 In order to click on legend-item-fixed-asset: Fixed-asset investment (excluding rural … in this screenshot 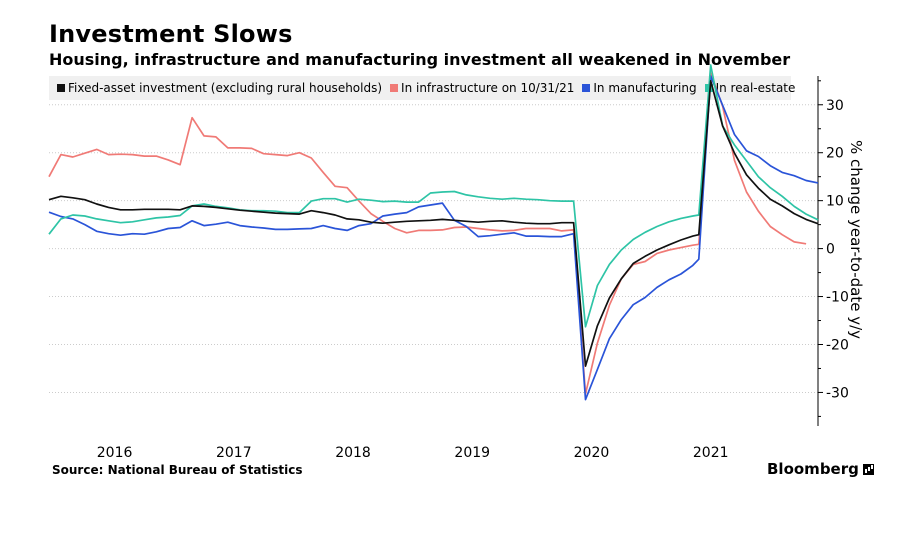, I will do `click(219, 88)`.